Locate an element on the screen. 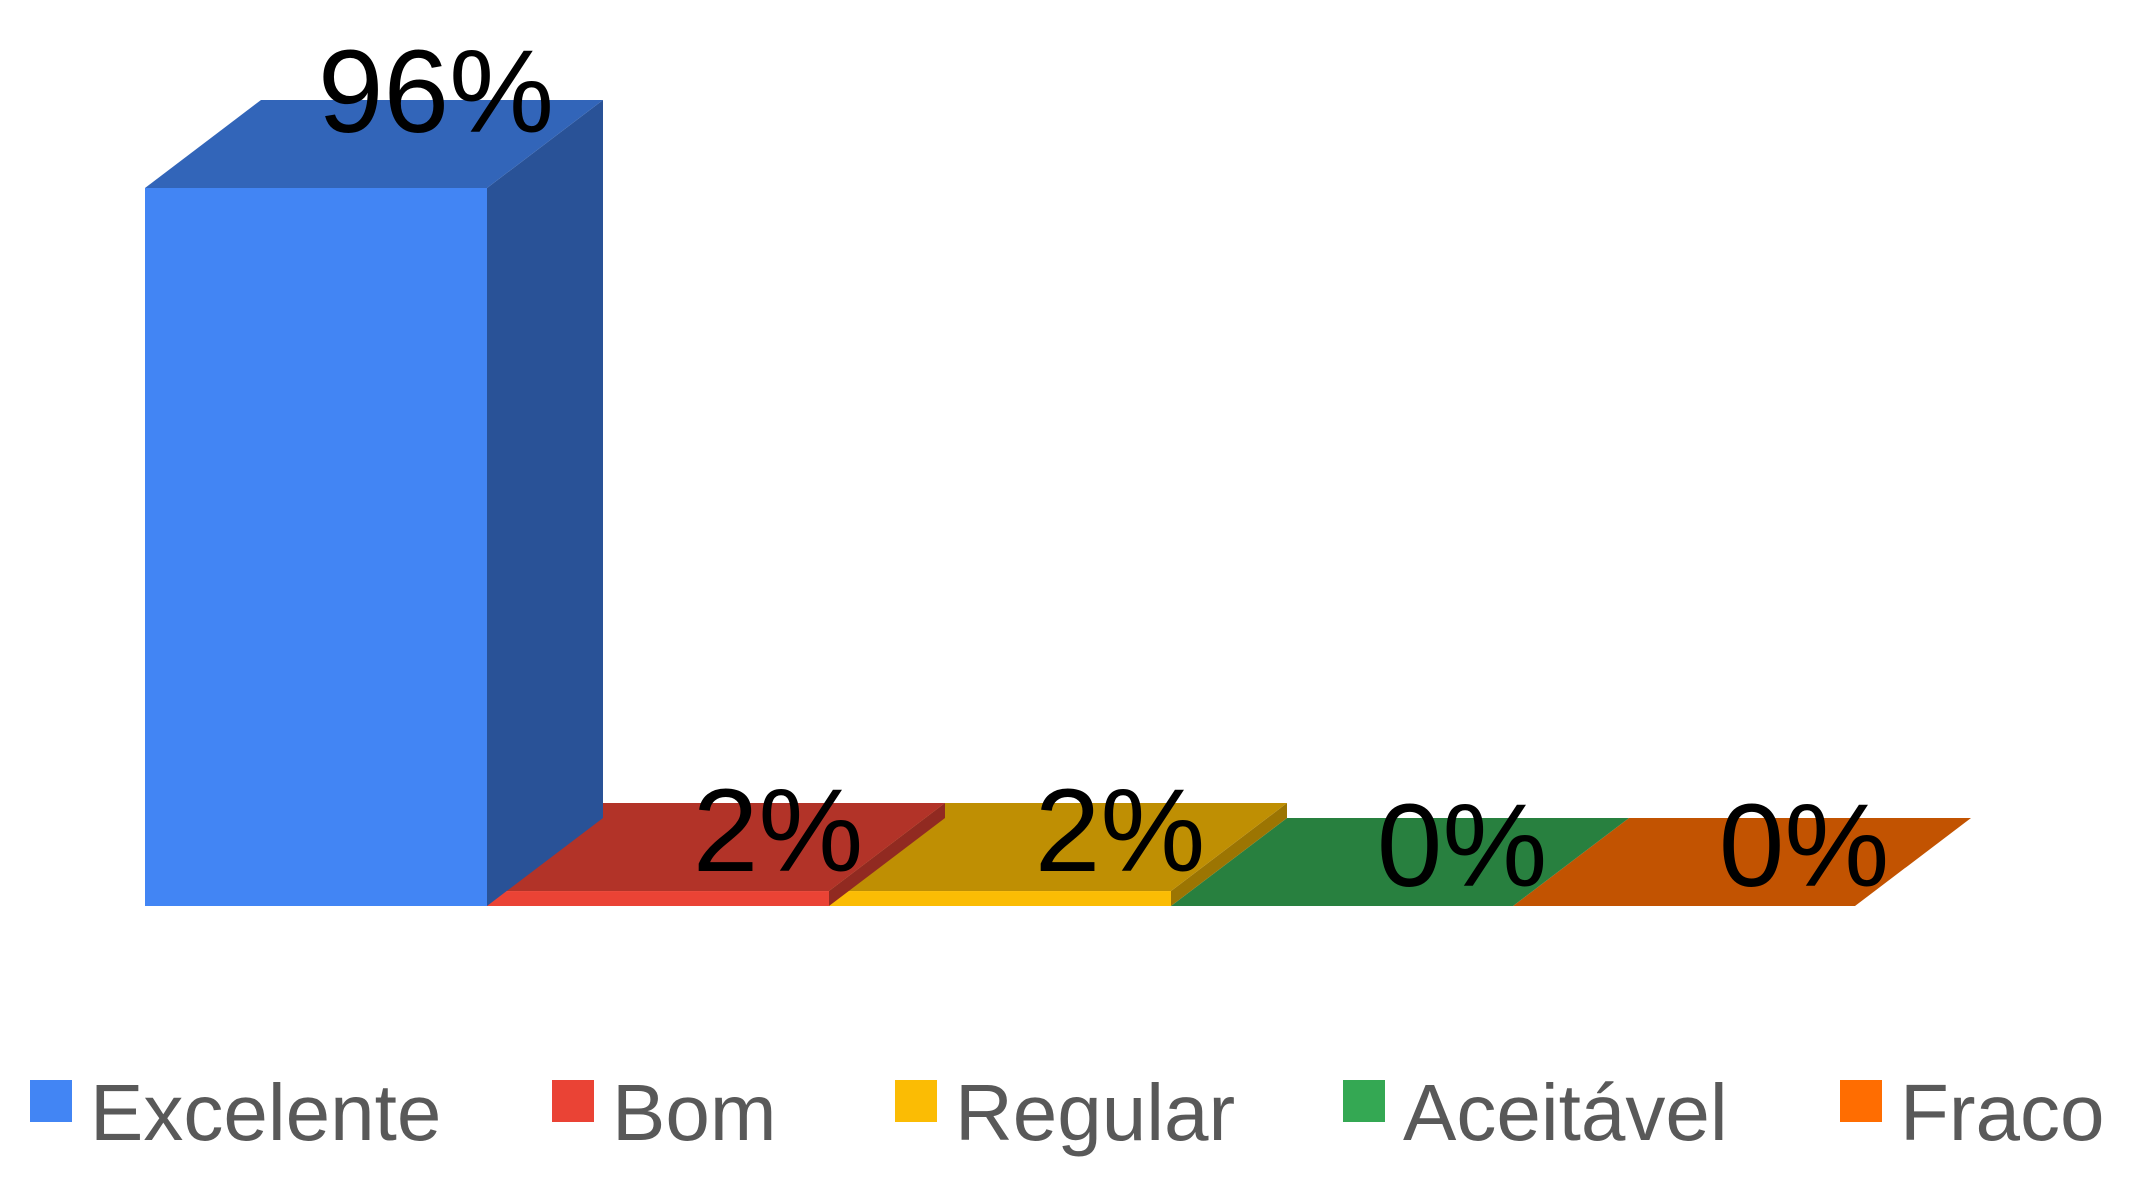 The width and height of the screenshot is (2136, 1182). legend-item-bom: Bom is located at coordinates (664, 1112).